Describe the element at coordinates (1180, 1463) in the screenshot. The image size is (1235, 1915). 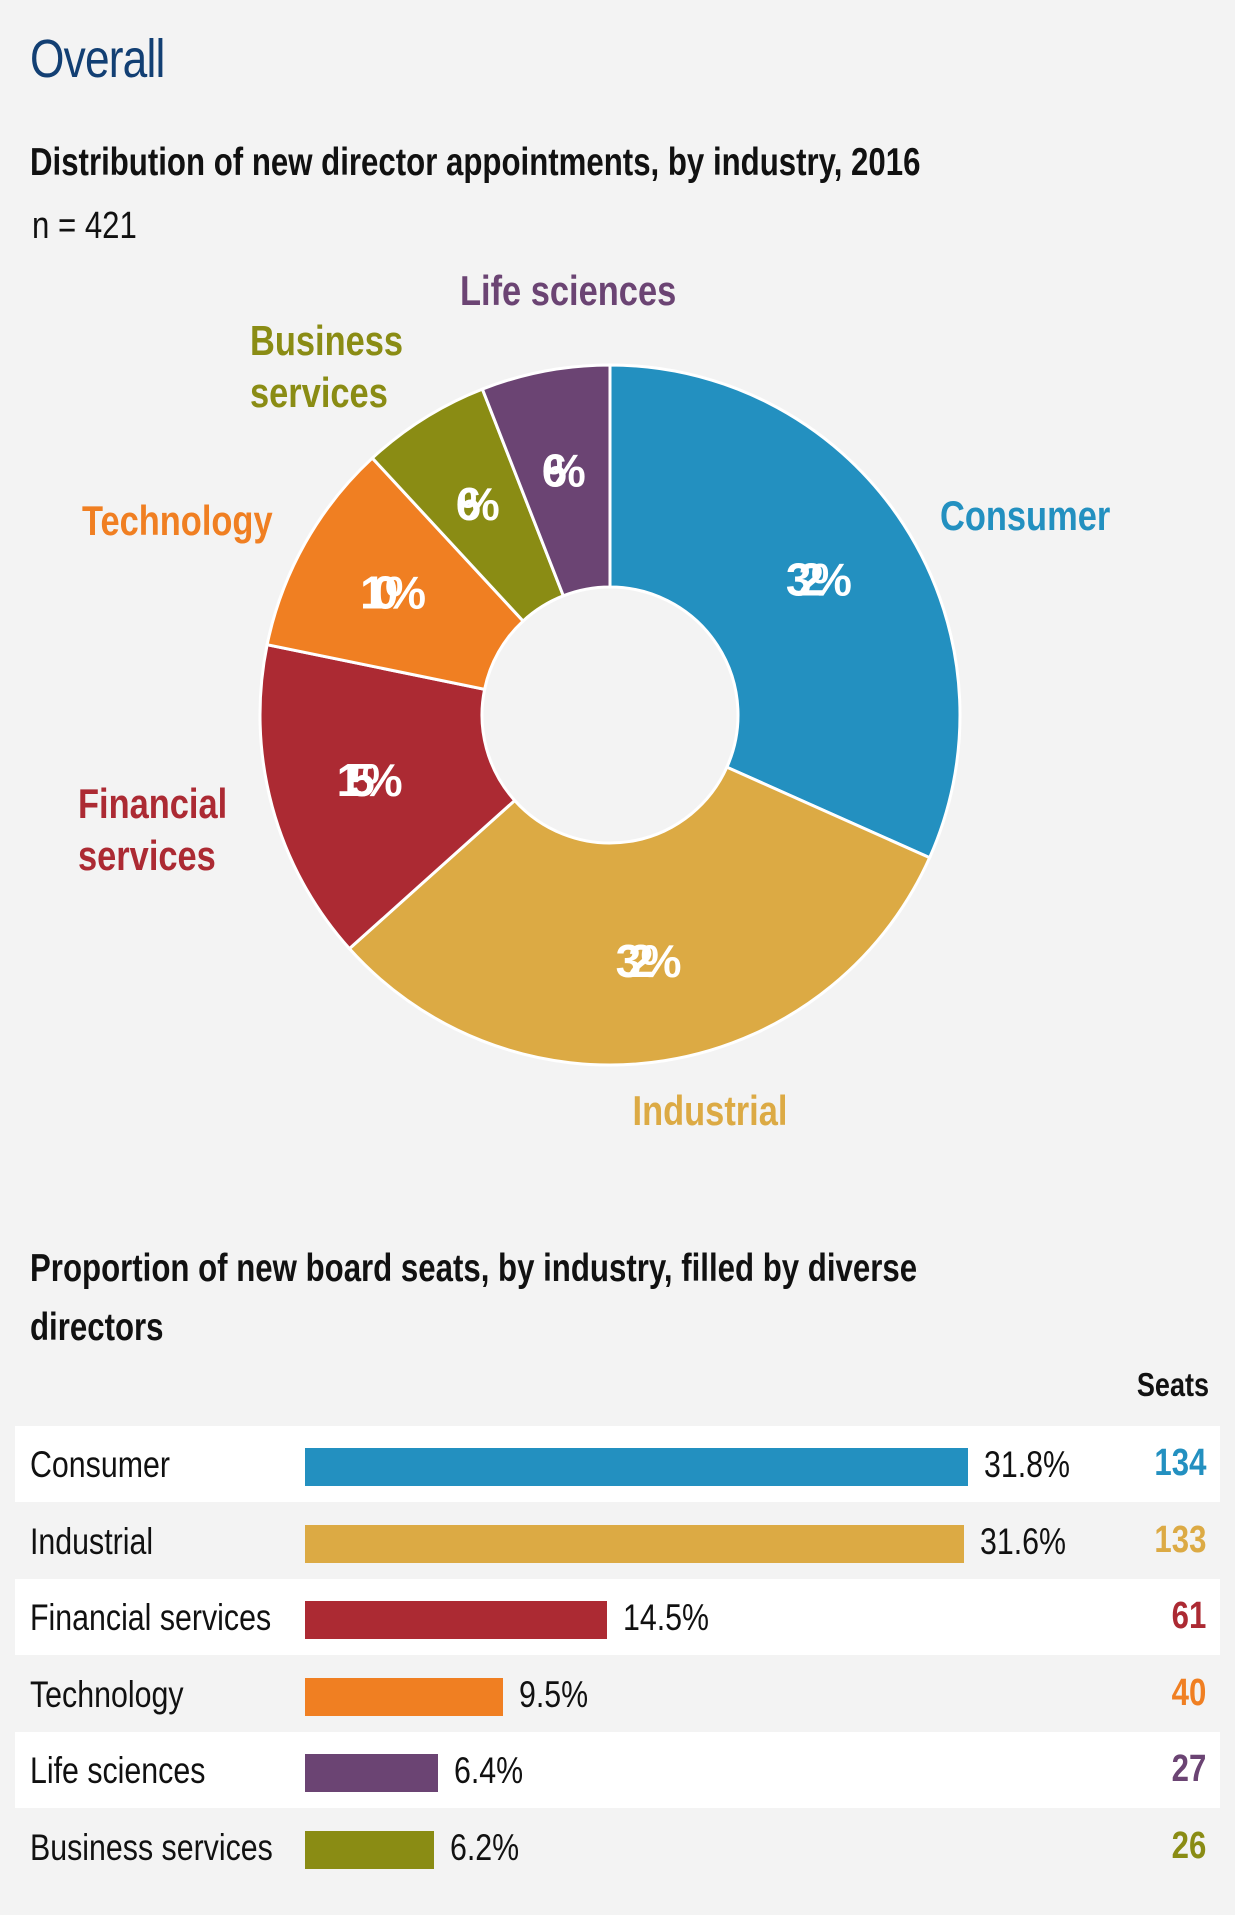
I see `seats-value: 134` at that location.